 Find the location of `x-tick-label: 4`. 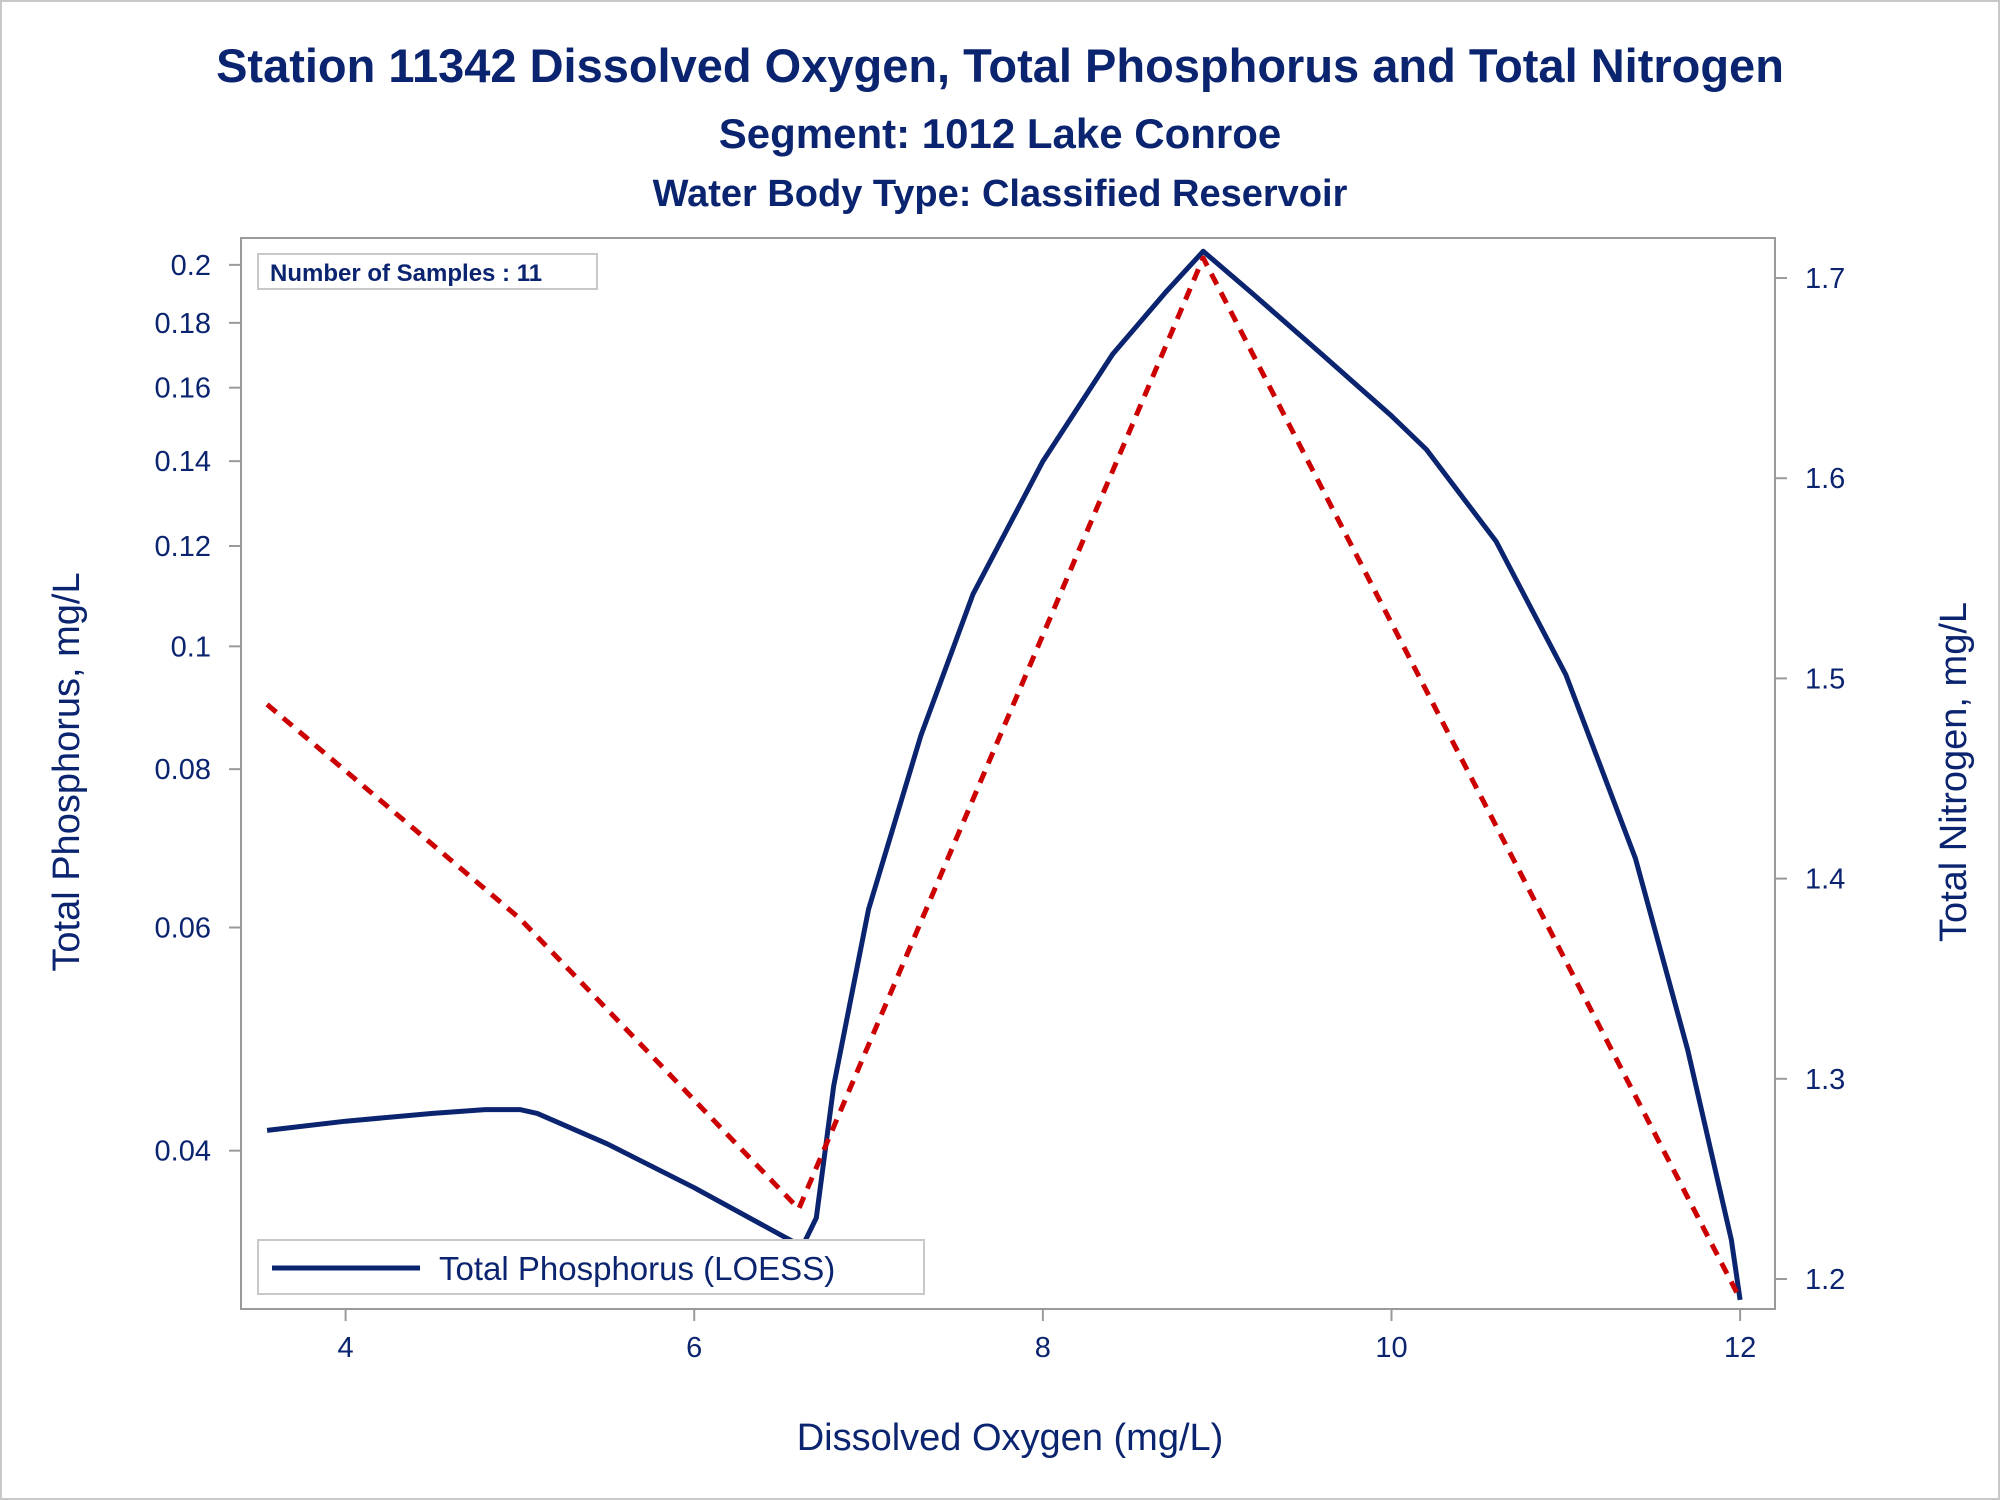

x-tick-label: 4 is located at coordinates (346, 1348).